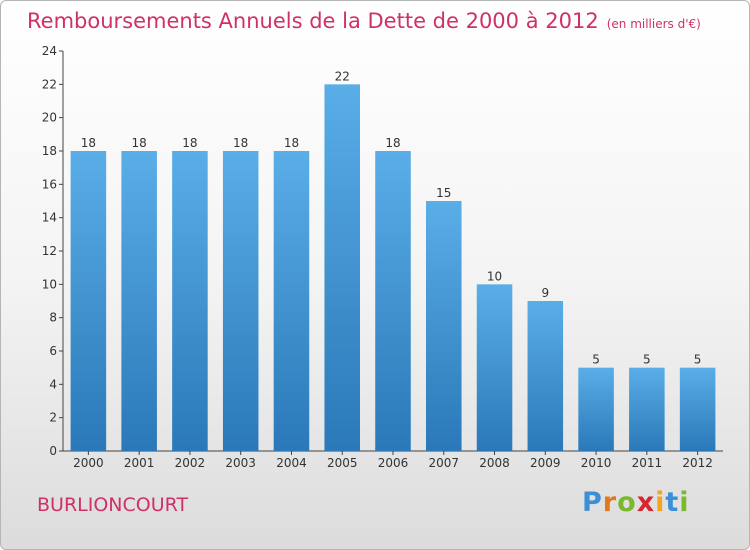 This screenshot has height=550, width=750. What do you see at coordinates (53, 418) in the screenshot?
I see `y-tick-label: 2` at bounding box center [53, 418].